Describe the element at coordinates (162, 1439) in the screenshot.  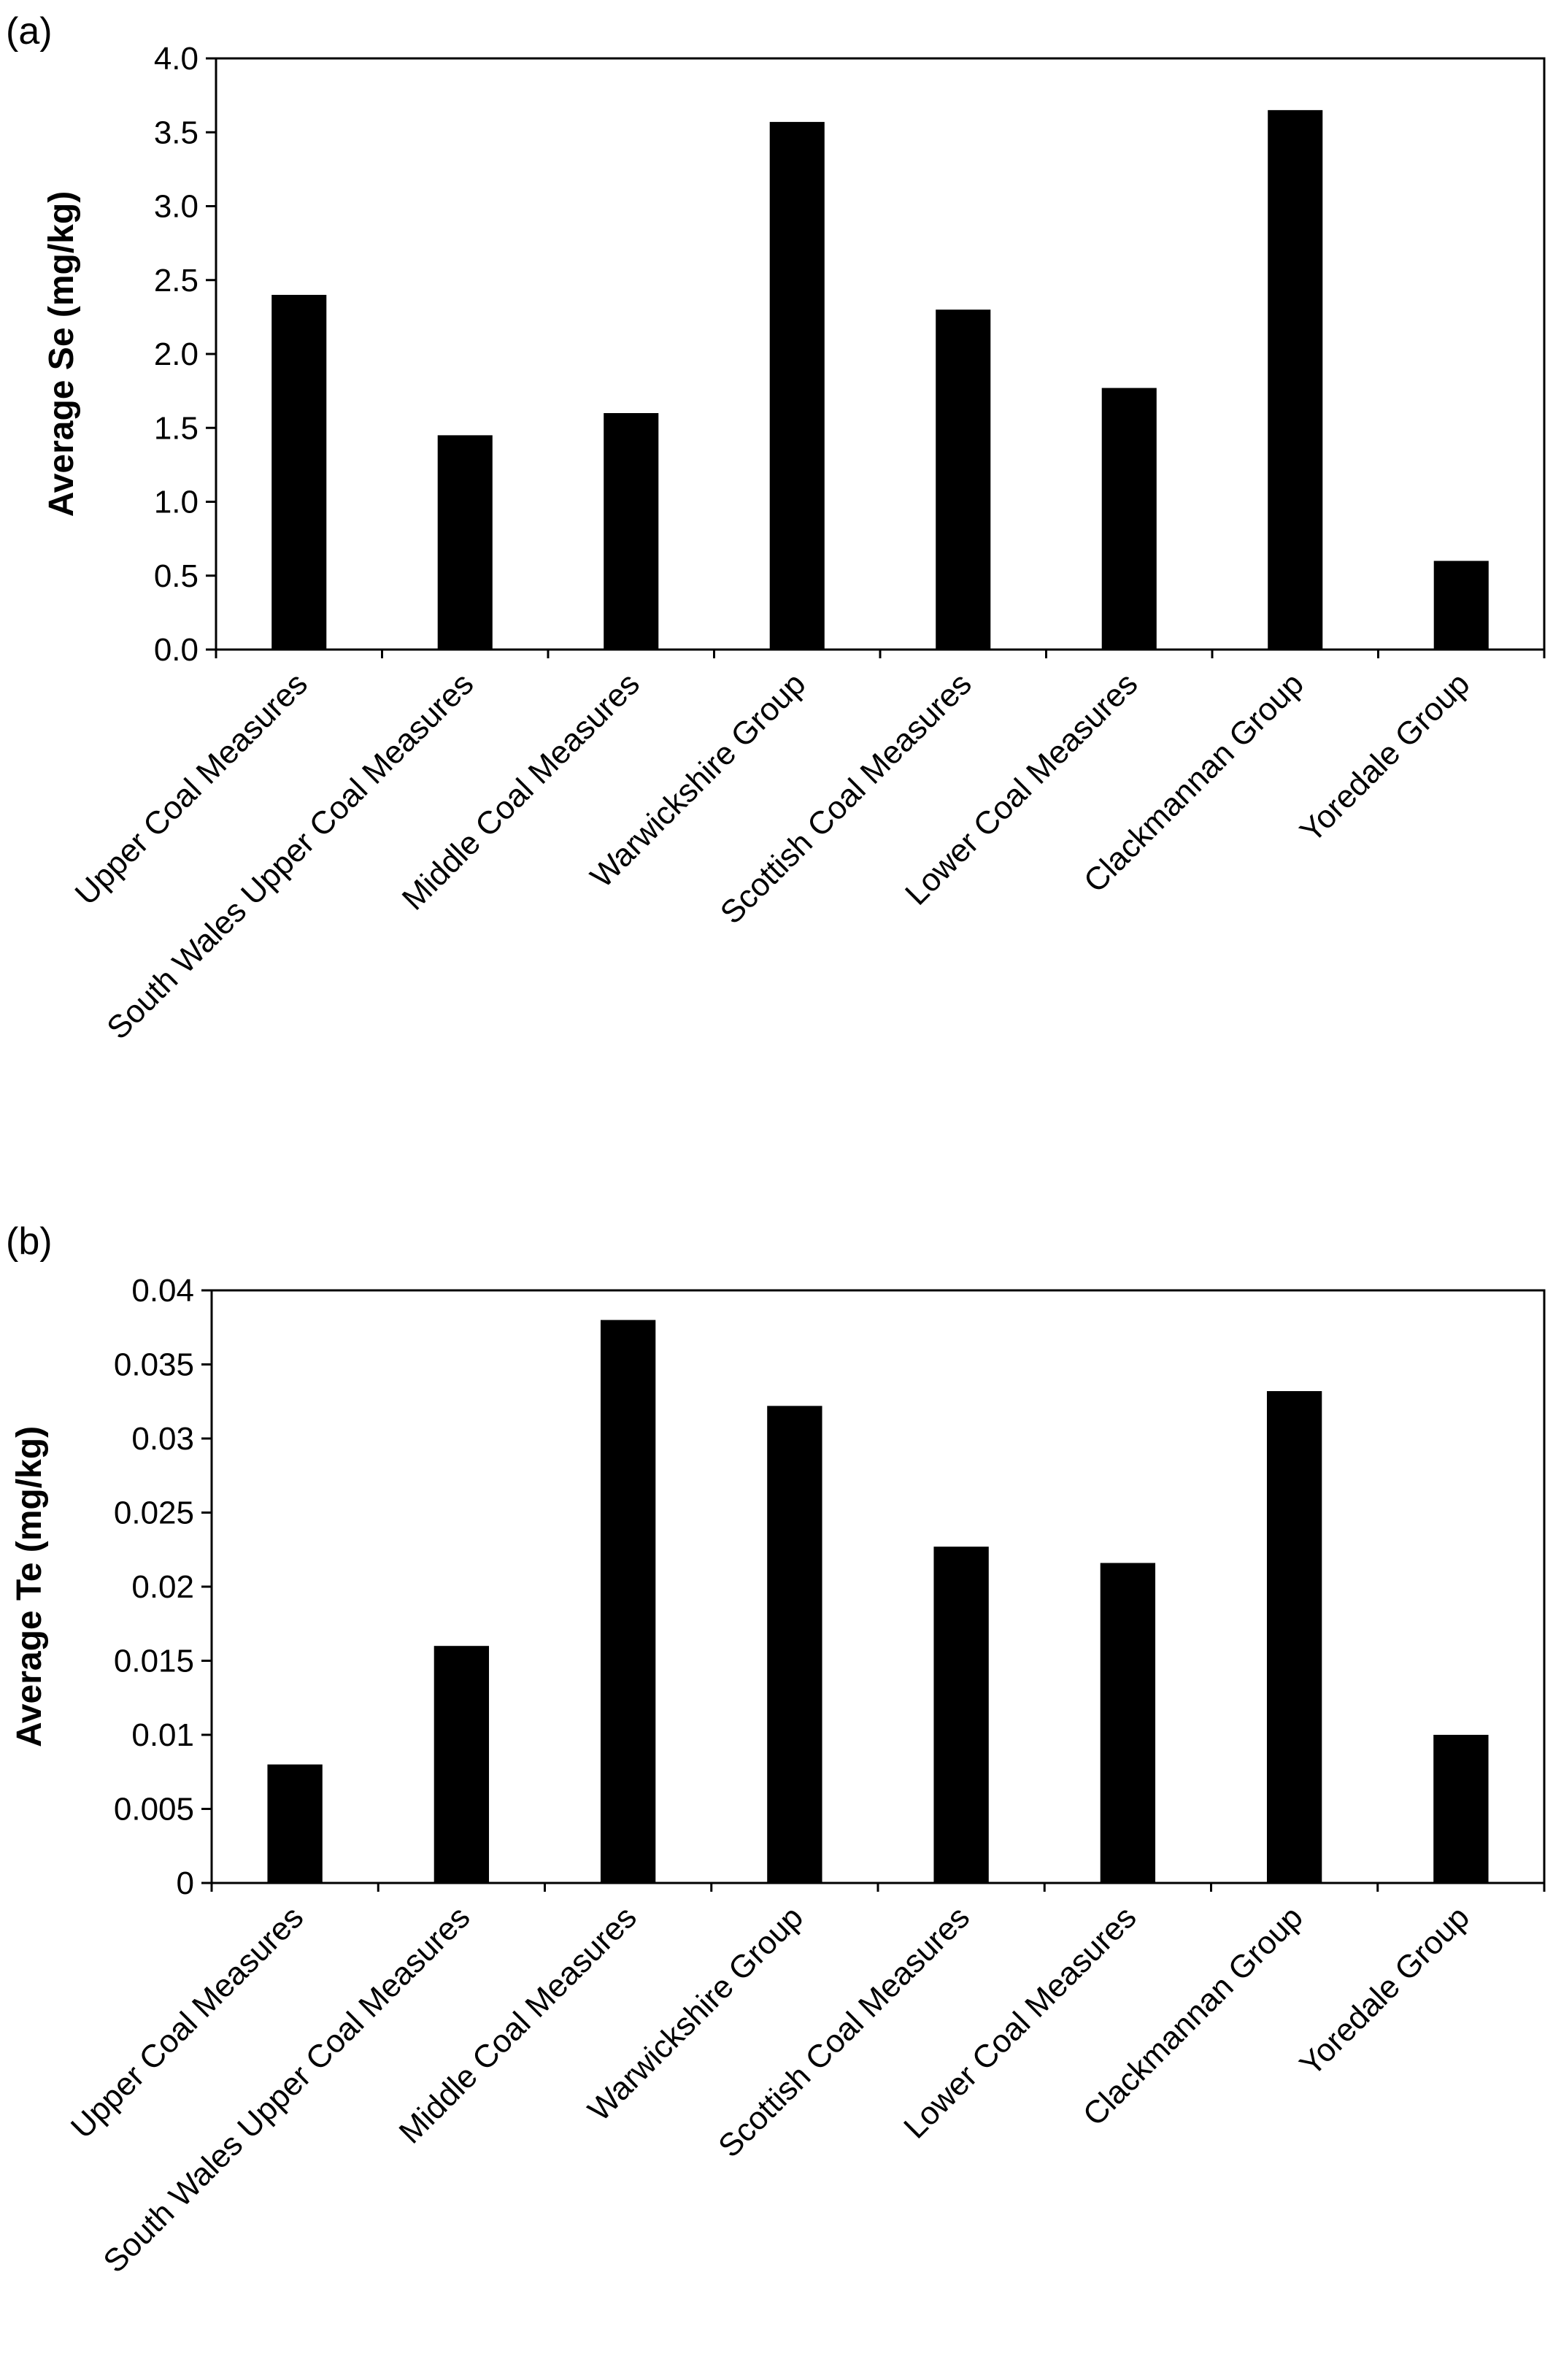
I see `y-tick-label: 0.03` at that location.